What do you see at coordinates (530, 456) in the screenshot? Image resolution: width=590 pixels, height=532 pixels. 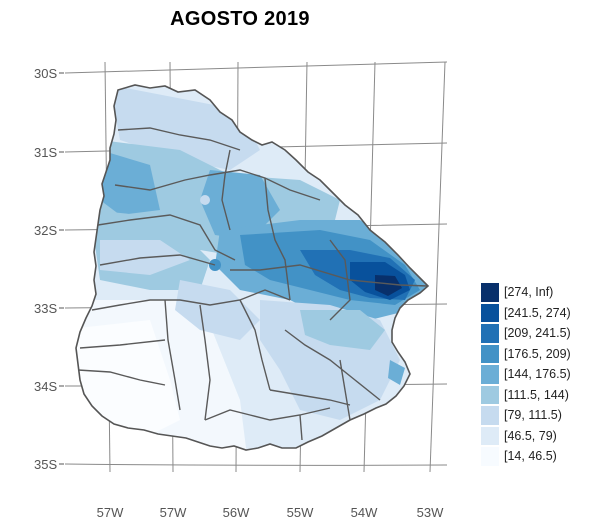 I see `legend-label: [14, 46.5)` at bounding box center [530, 456].